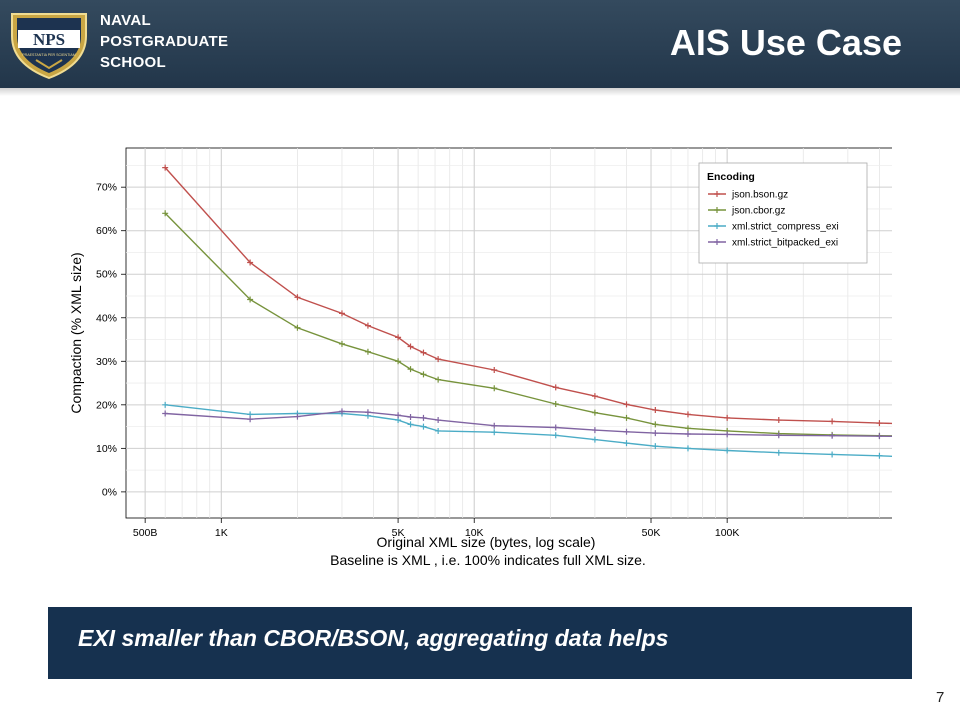 Image resolution: width=960 pixels, height=720 pixels. I want to click on y-tick-label: 10%, so click(106, 449).